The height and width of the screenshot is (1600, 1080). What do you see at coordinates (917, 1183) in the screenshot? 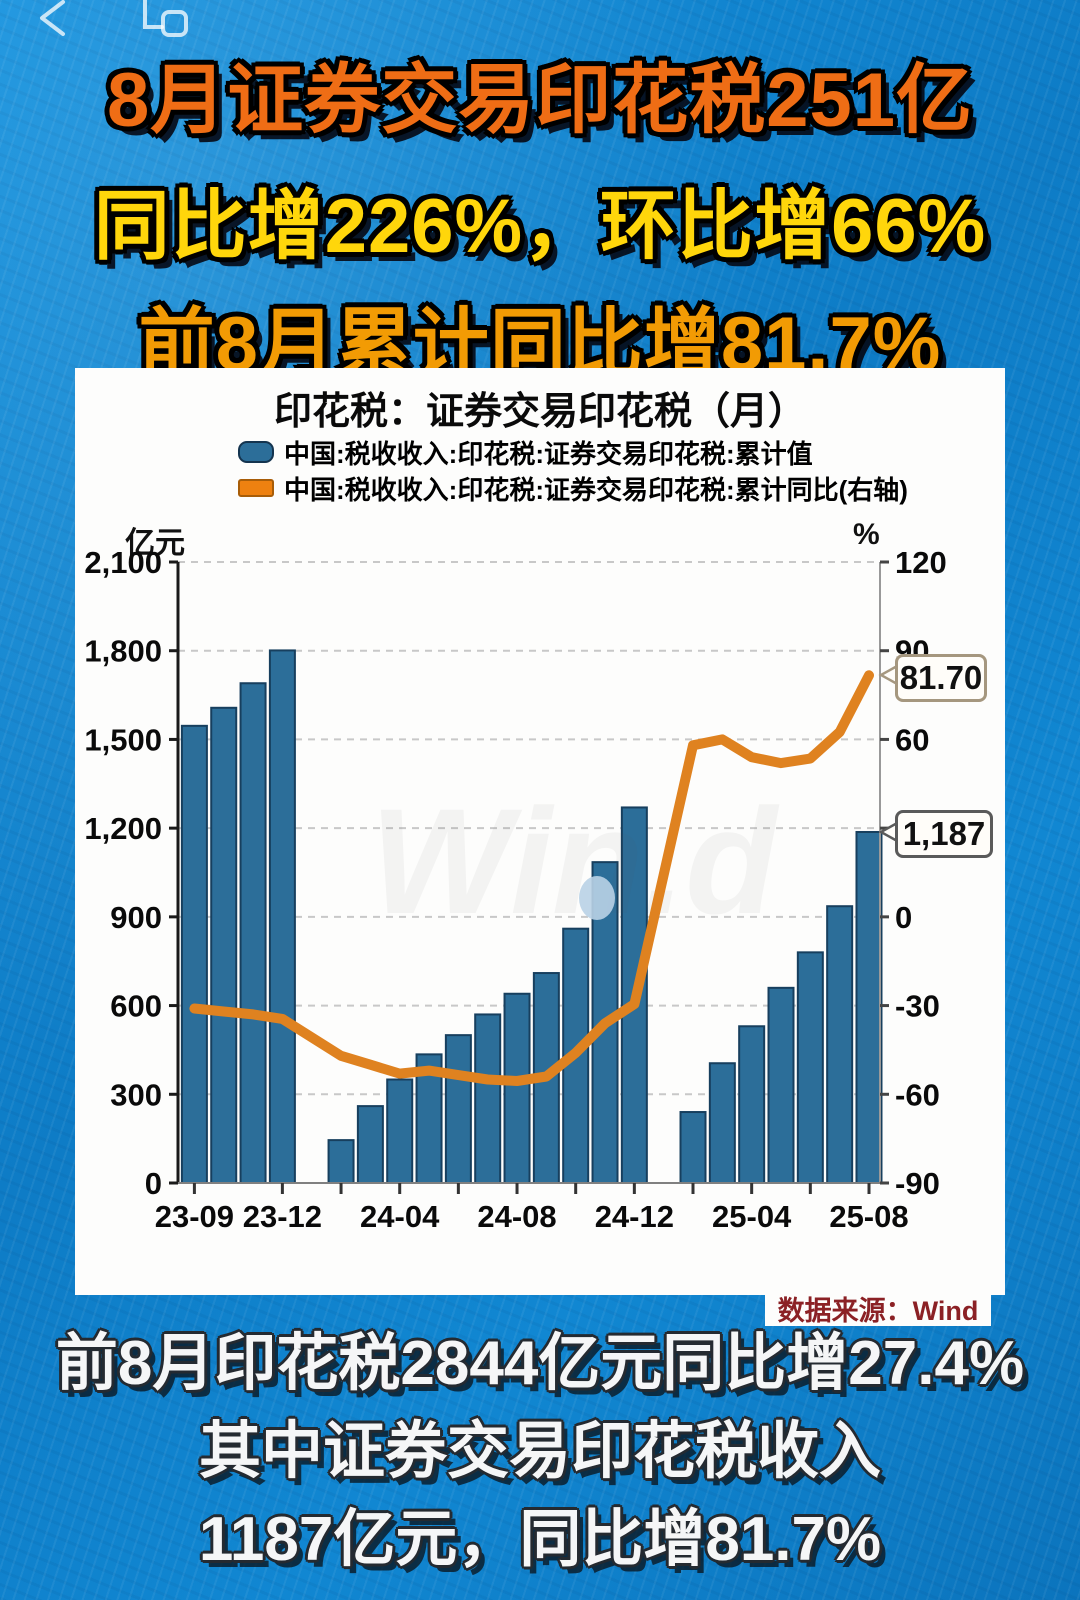
I see `right-tick-label--90: -90` at bounding box center [917, 1183].